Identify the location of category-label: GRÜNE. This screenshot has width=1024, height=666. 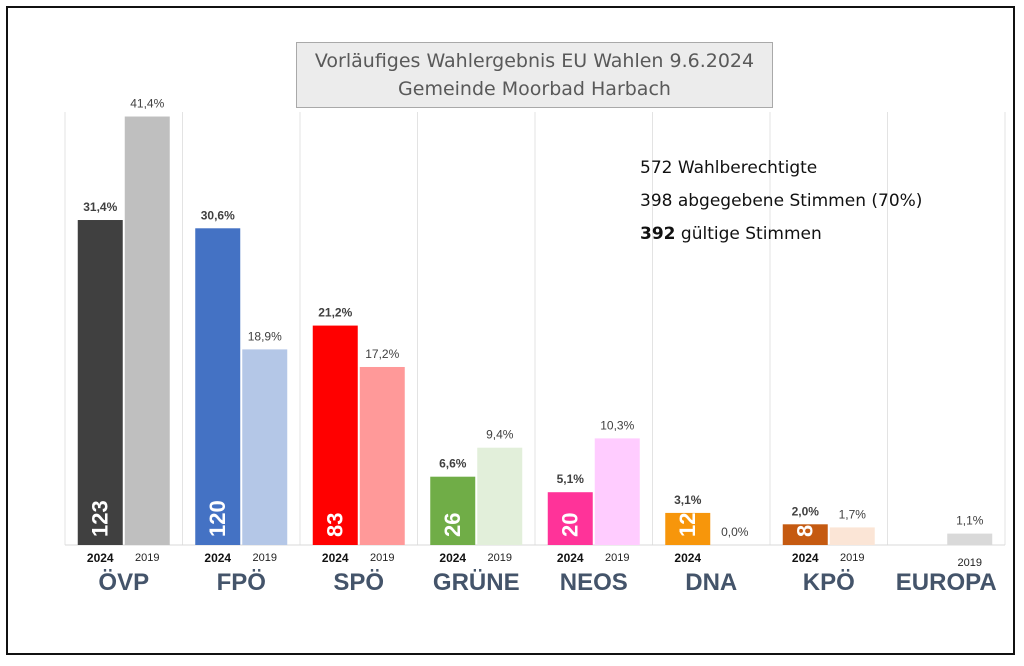
(476, 582).